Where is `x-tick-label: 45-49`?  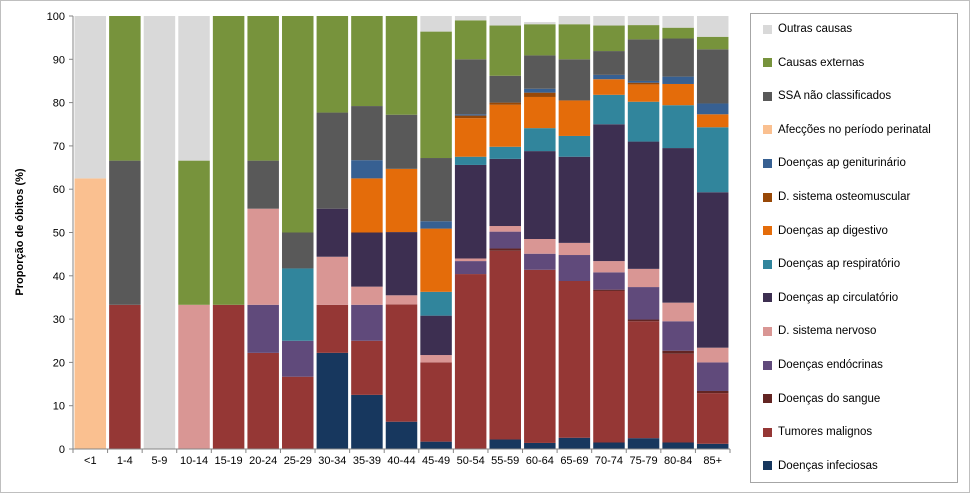
x-tick-label: 45-49 is located at coordinates (436, 461).